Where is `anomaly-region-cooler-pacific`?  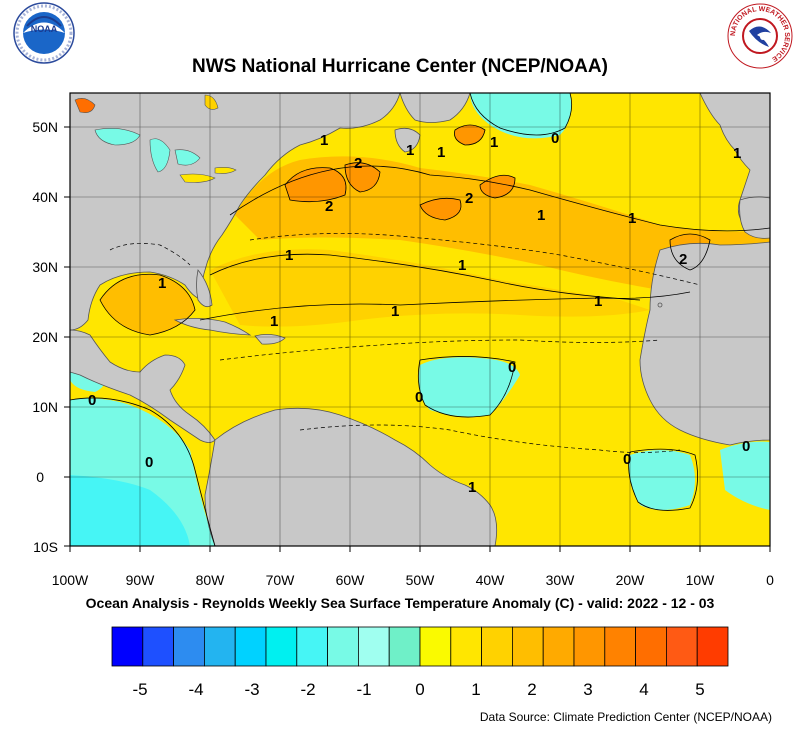 anomaly-region-cooler-pacific is located at coordinates (130, 510).